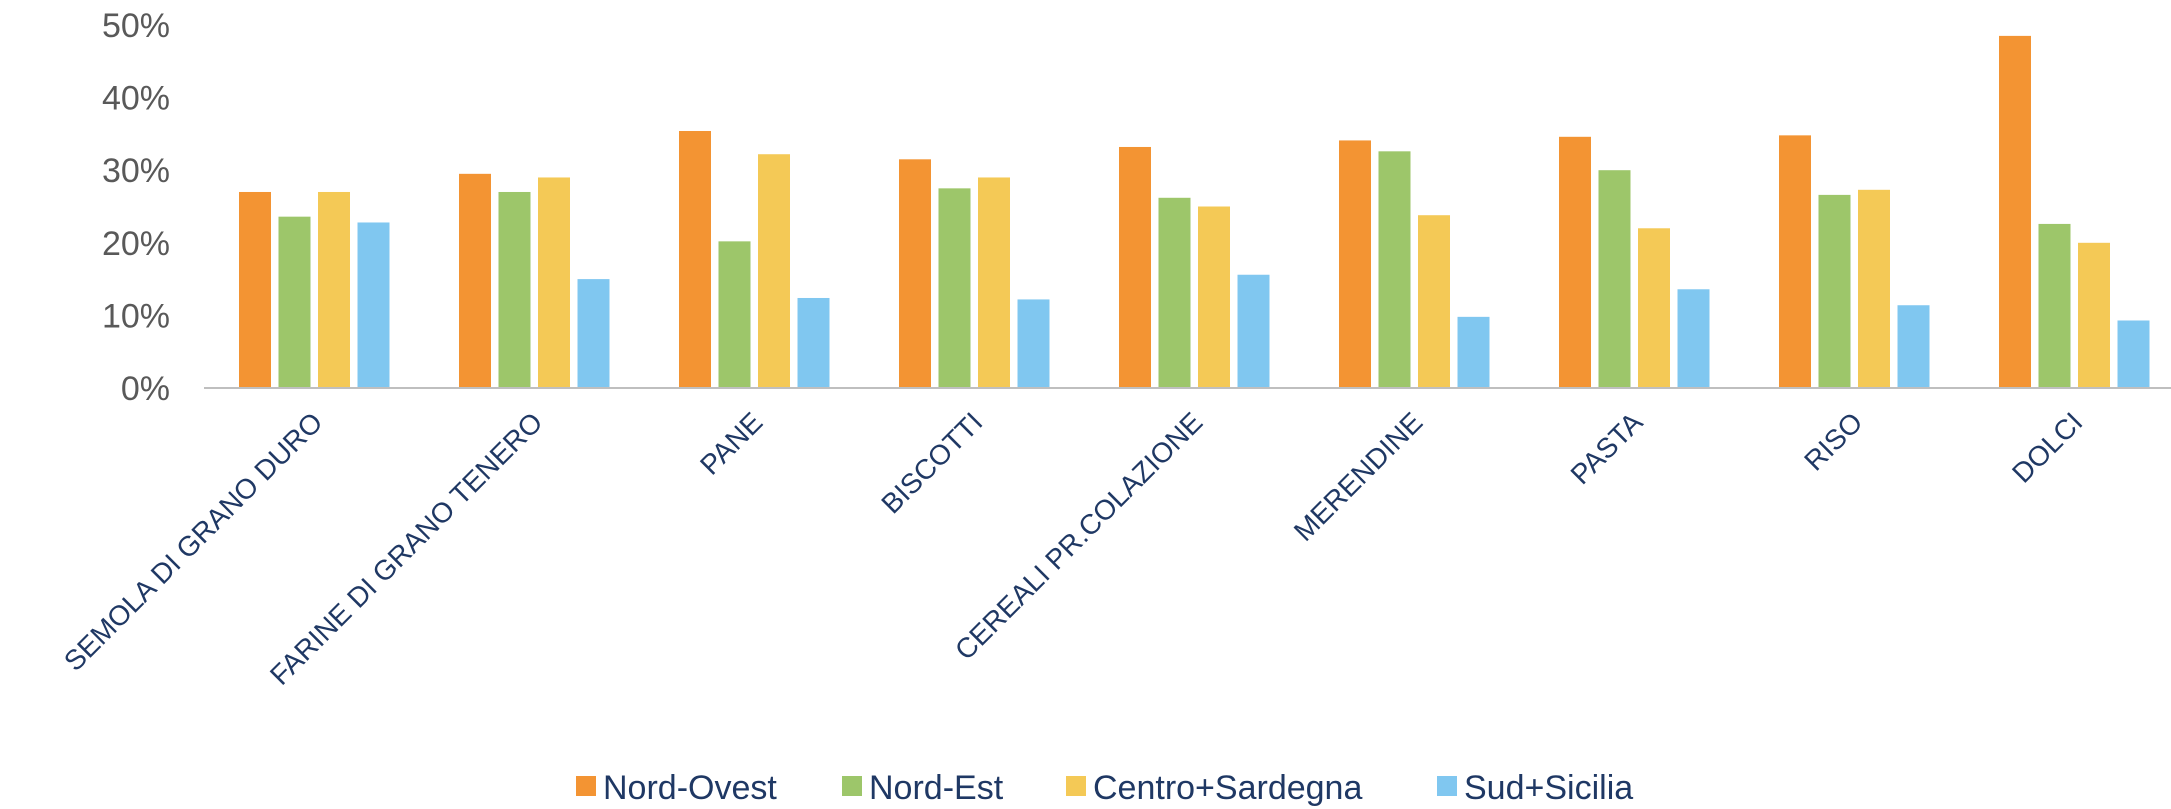 The image size is (2171, 809). I want to click on legend-label: Sud+Sicilia, so click(1548, 788).